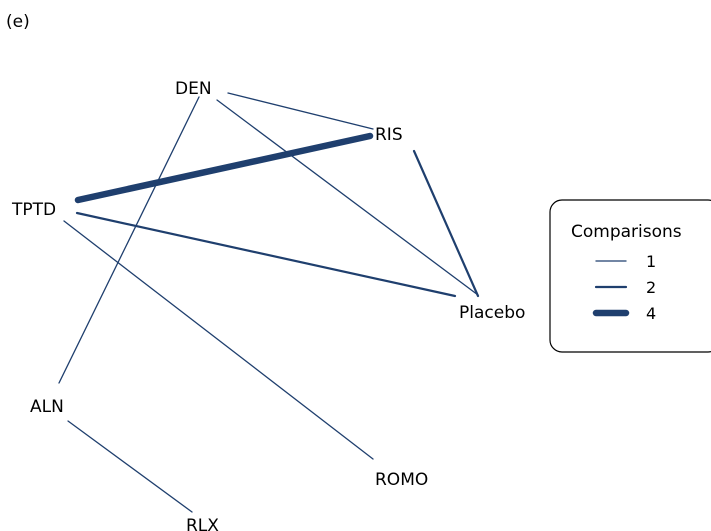 The height and width of the screenshot is (531, 711). What do you see at coordinates (651, 261) in the screenshot?
I see `legend-label-1: 1` at bounding box center [651, 261].